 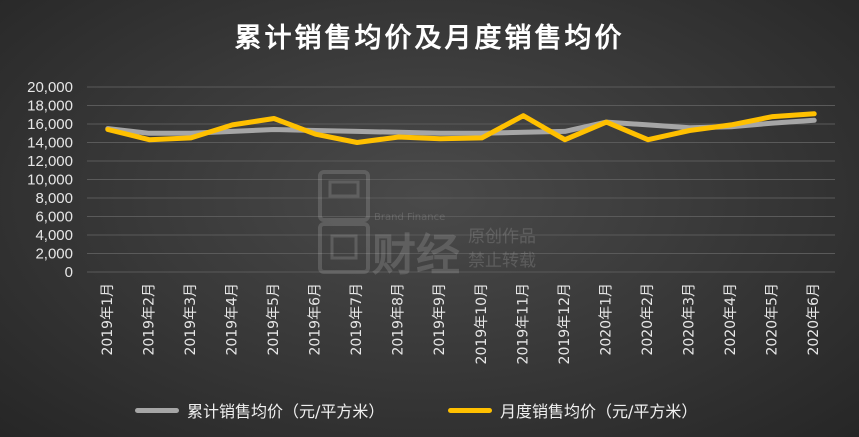 I want to click on y-tick-label: 16,000, so click(x=50, y=124).